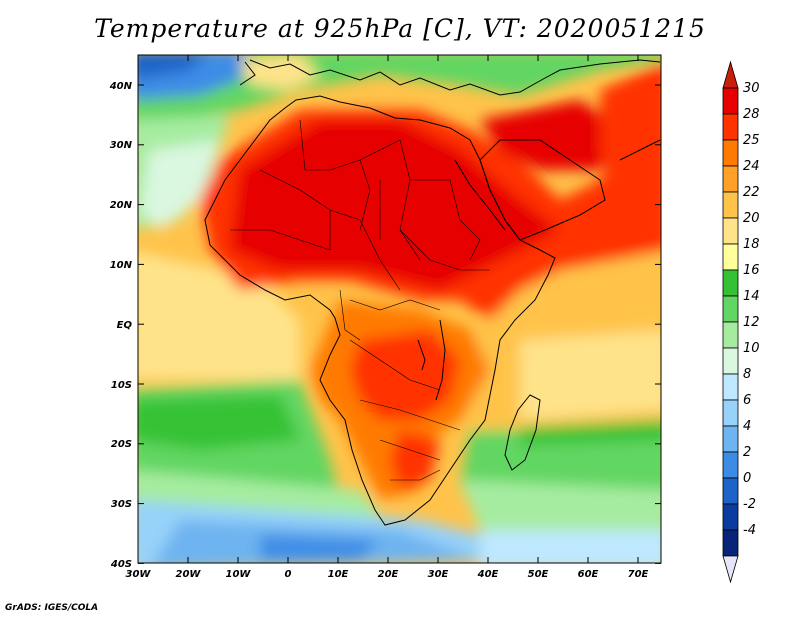  I want to click on colorbar-label-0: 0, so click(747, 478).